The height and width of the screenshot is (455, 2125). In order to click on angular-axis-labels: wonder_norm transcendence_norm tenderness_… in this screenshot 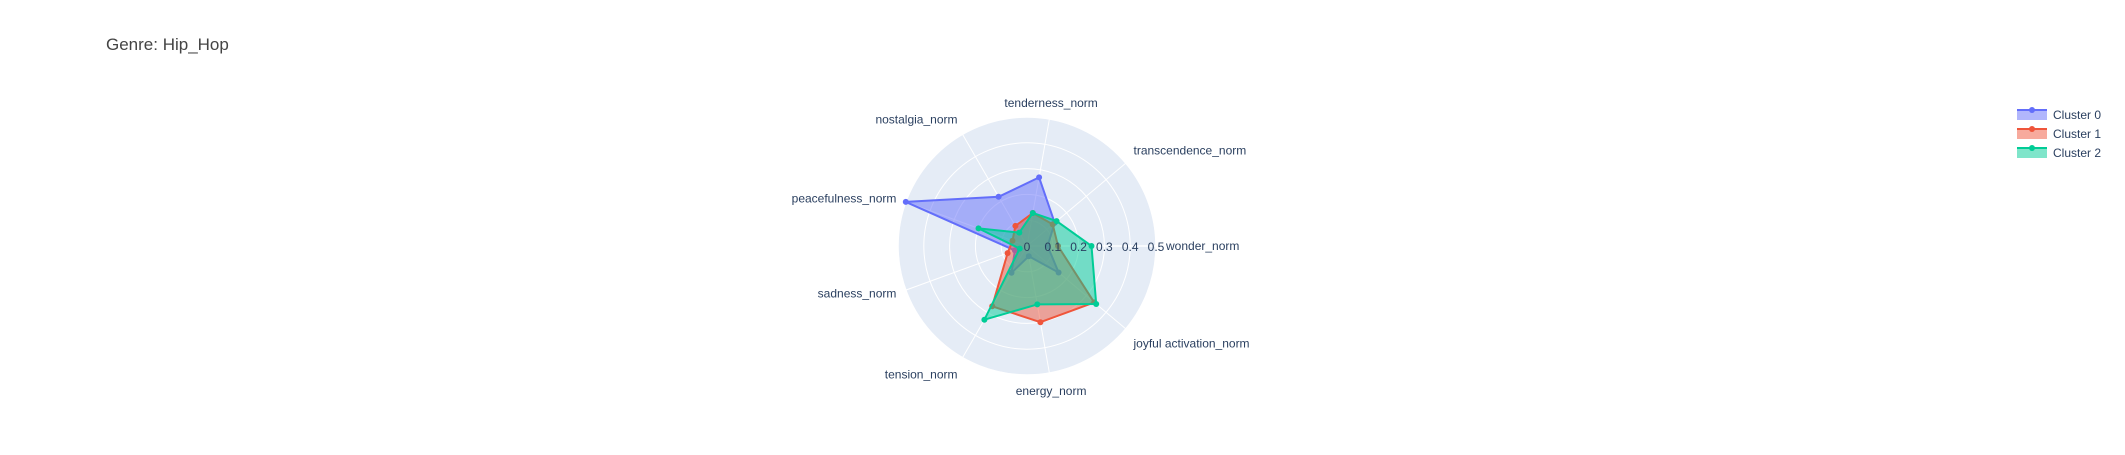, I will do `click(1021, 247)`.